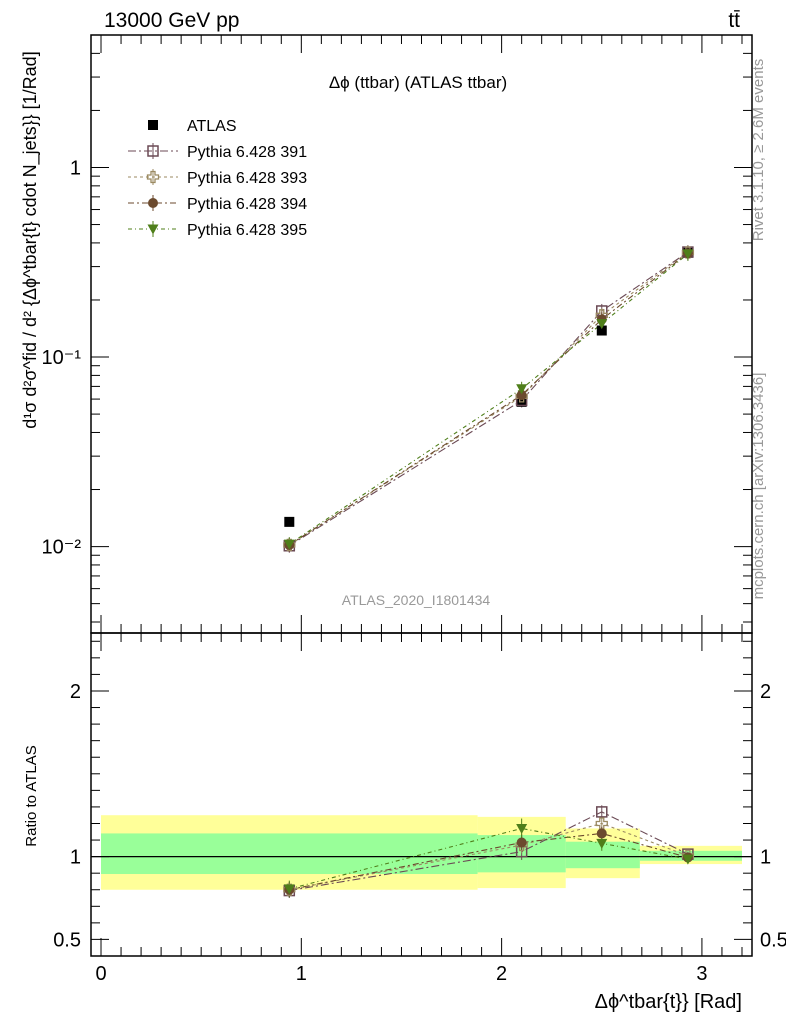 Image resolution: width=786 pixels, height=1024 pixels. I want to click on legend-label-atlas: ATLAS, so click(212, 126).